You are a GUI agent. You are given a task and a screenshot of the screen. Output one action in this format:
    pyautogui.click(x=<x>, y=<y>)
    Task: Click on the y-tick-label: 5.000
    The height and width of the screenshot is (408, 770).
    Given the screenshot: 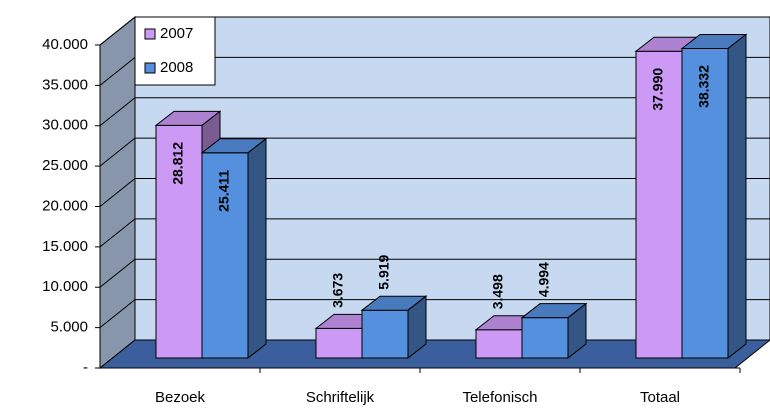 What is the action you would take?
    pyautogui.click(x=69, y=327)
    